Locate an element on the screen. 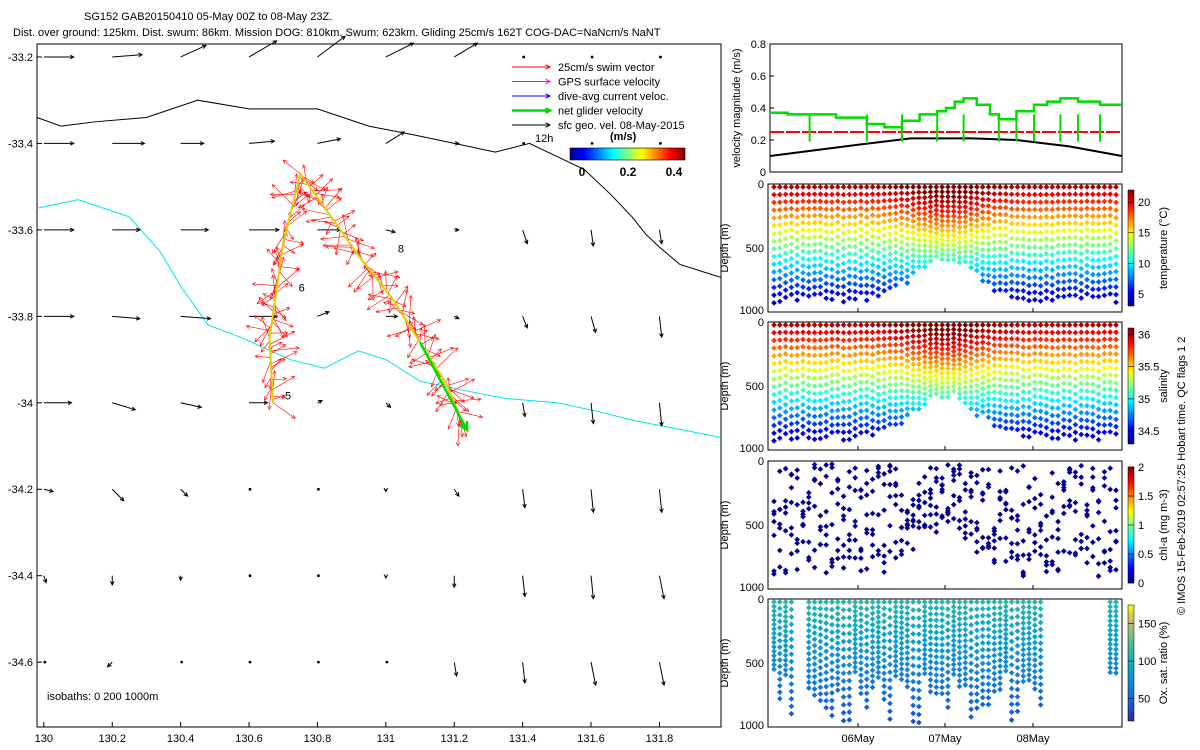  legend-label-4: sfc geo. vel. 08-May-2015 is located at coordinates (621, 126).